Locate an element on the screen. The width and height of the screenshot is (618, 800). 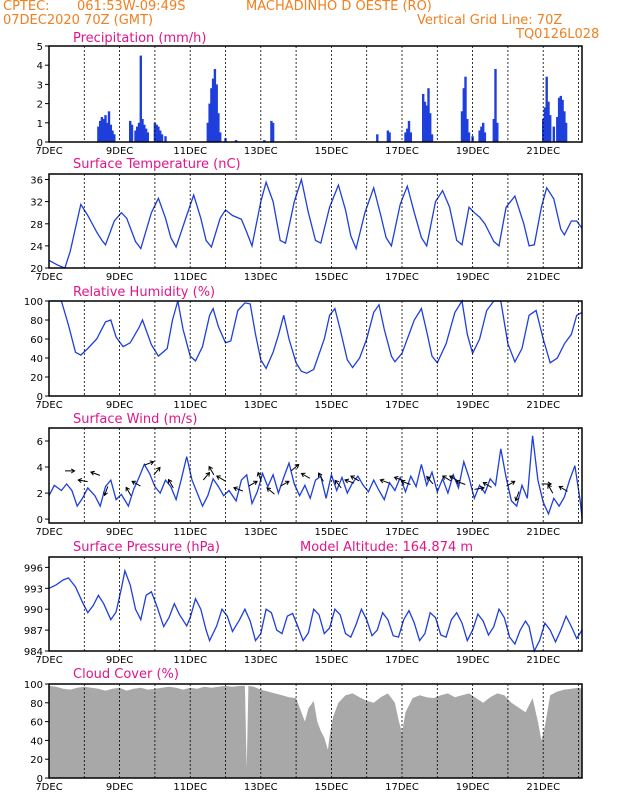
x-tick-label: 19DEC is located at coordinates (473, 532).